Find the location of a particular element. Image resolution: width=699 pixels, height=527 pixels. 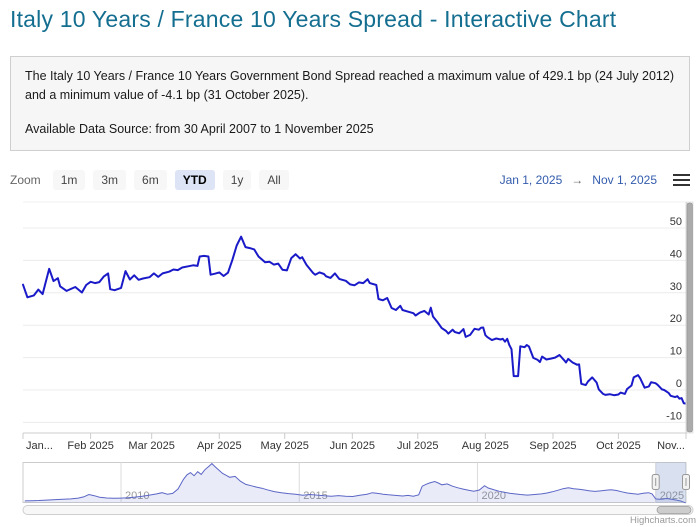

navigator-year-label: 2010 is located at coordinates (137, 496).